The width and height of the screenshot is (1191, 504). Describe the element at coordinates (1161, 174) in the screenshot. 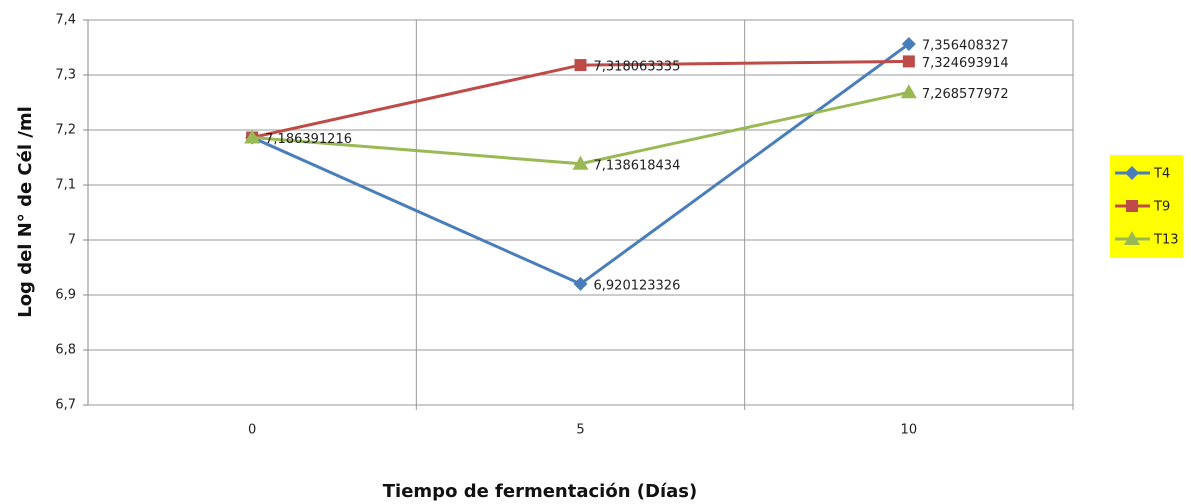

I see `legend-label: T4` at that location.